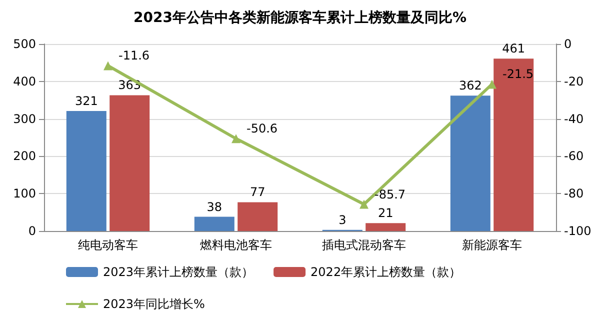 Image resolution: width=600 pixels, height=321 pixels. What do you see at coordinates (568, 44) in the screenshot?
I see `y2-tick-label: 0` at bounding box center [568, 44].